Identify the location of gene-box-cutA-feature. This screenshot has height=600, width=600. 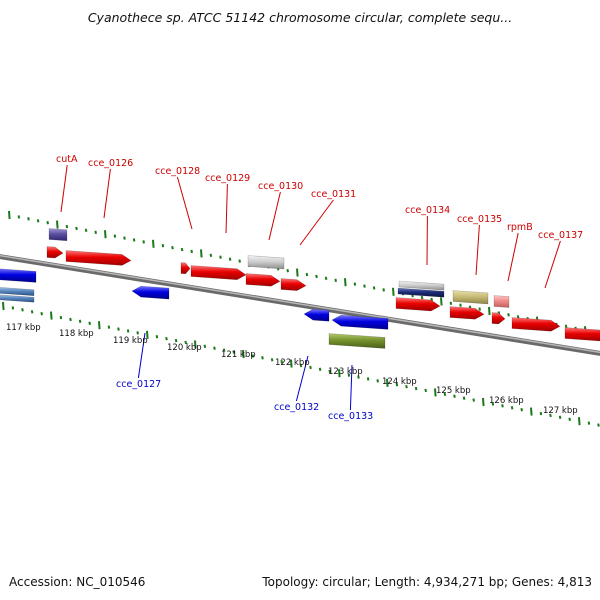
(58, 235).